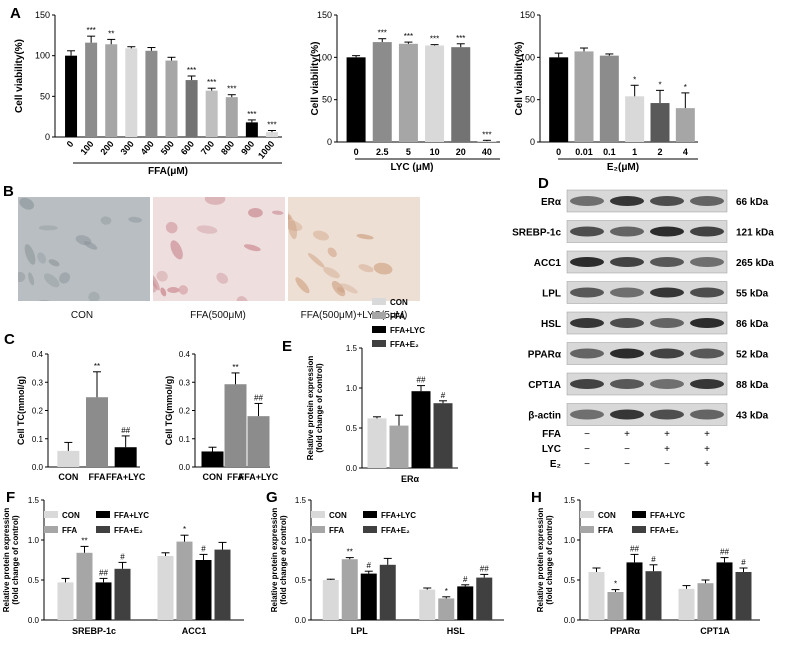 The image size is (790, 664). What do you see at coordinates (551, 324) in the screenshot?
I see `protein-label: HSL` at bounding box center [551, 324].